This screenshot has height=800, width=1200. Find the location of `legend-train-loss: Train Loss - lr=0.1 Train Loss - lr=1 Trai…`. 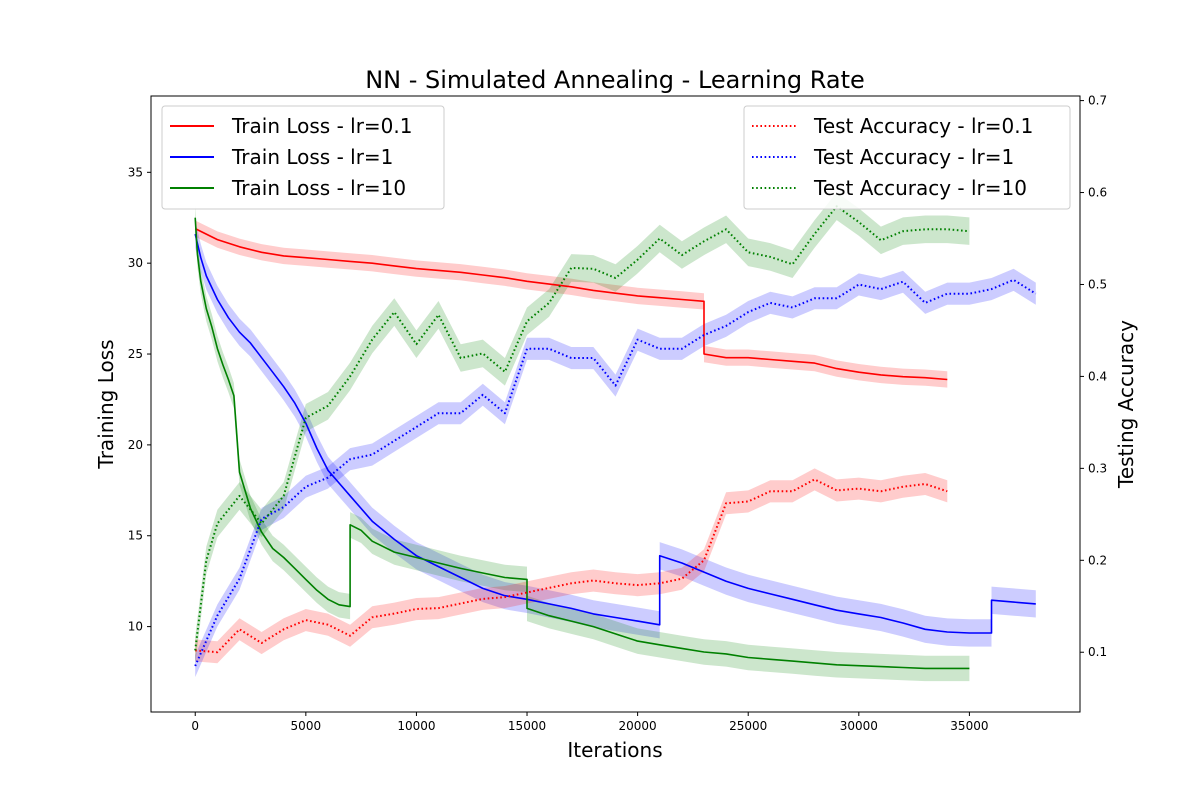

legend-train-loss: Train Loss - lr=0.1 Train Loss - lr=1 Trai… is located at coordinates (303, 157).